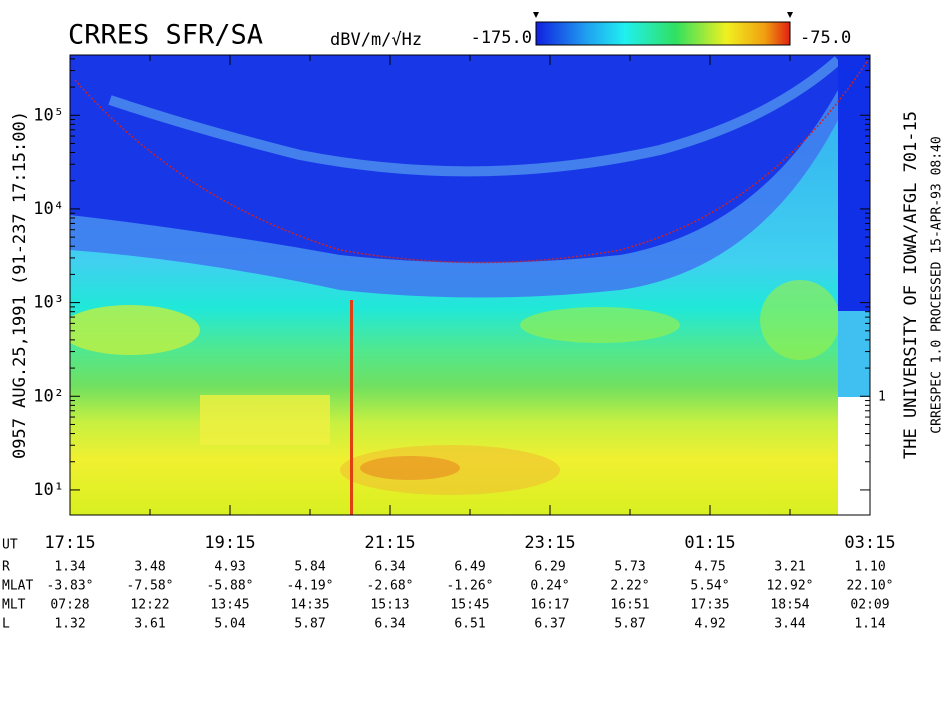 The image size is (945, 720). I want to click on ephemeris-value: 4.93, so click(229, 567).